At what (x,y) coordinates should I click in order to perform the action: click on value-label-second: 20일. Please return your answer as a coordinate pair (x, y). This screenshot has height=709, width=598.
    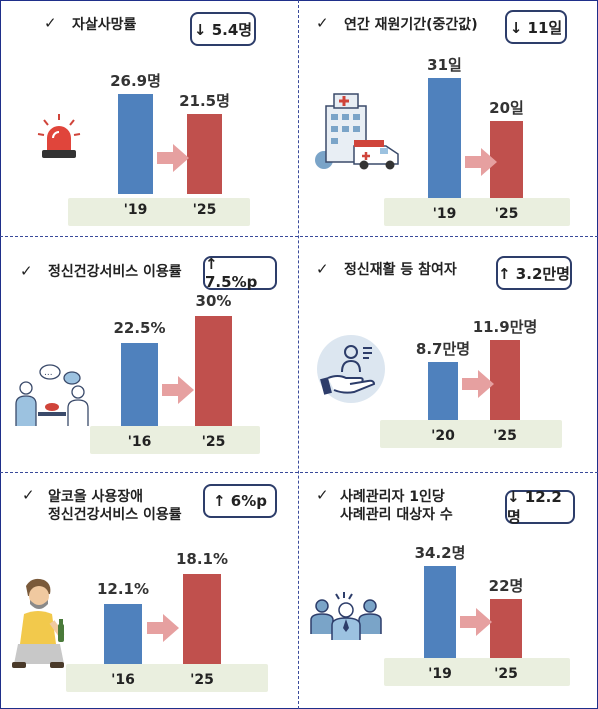
    Looking at the image, I should click on (506, 108).